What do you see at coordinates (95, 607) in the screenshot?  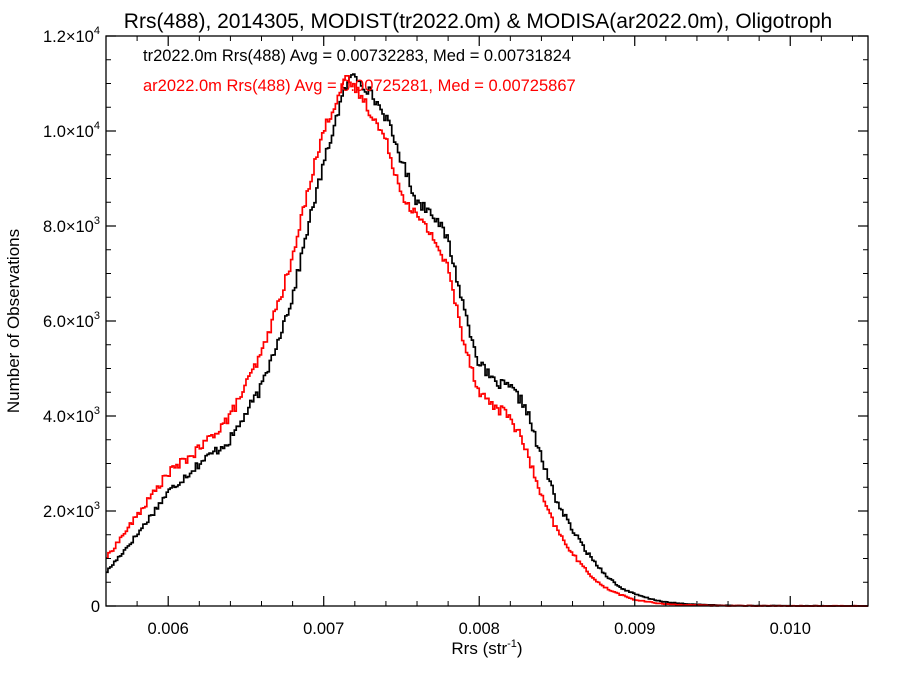 I see `y-tick-label: 0` at bounding box center [95, 607].